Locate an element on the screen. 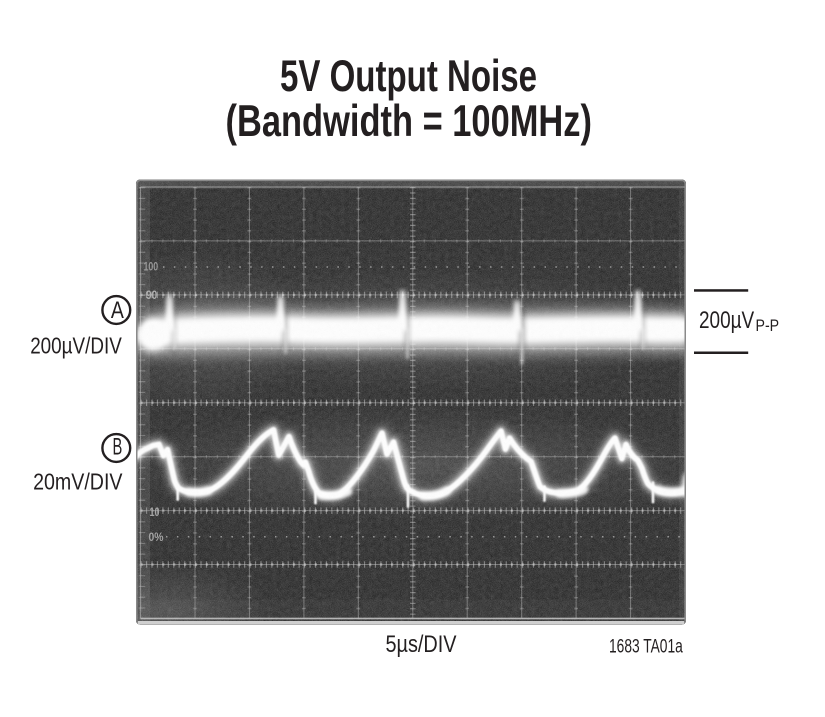 Image resolution: width=825 pixels, height=717 pixels. svg-text: 5V Output Noise is located at coordinates (408, 76).